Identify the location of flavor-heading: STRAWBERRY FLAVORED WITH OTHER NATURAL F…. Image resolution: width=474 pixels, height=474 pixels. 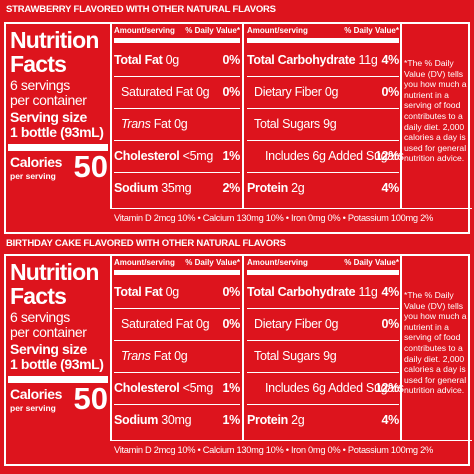
(141, 9).